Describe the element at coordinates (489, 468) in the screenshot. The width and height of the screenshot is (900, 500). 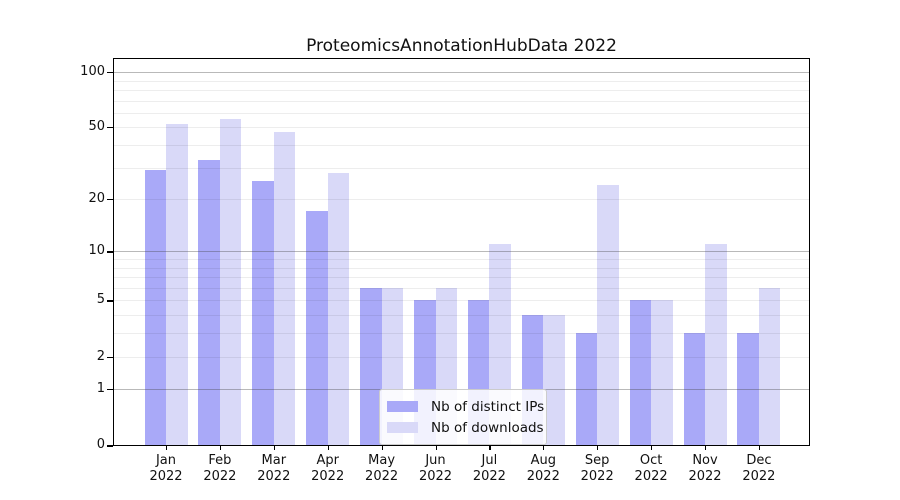
I see `x-tick-label: Jul 2022` at that location.